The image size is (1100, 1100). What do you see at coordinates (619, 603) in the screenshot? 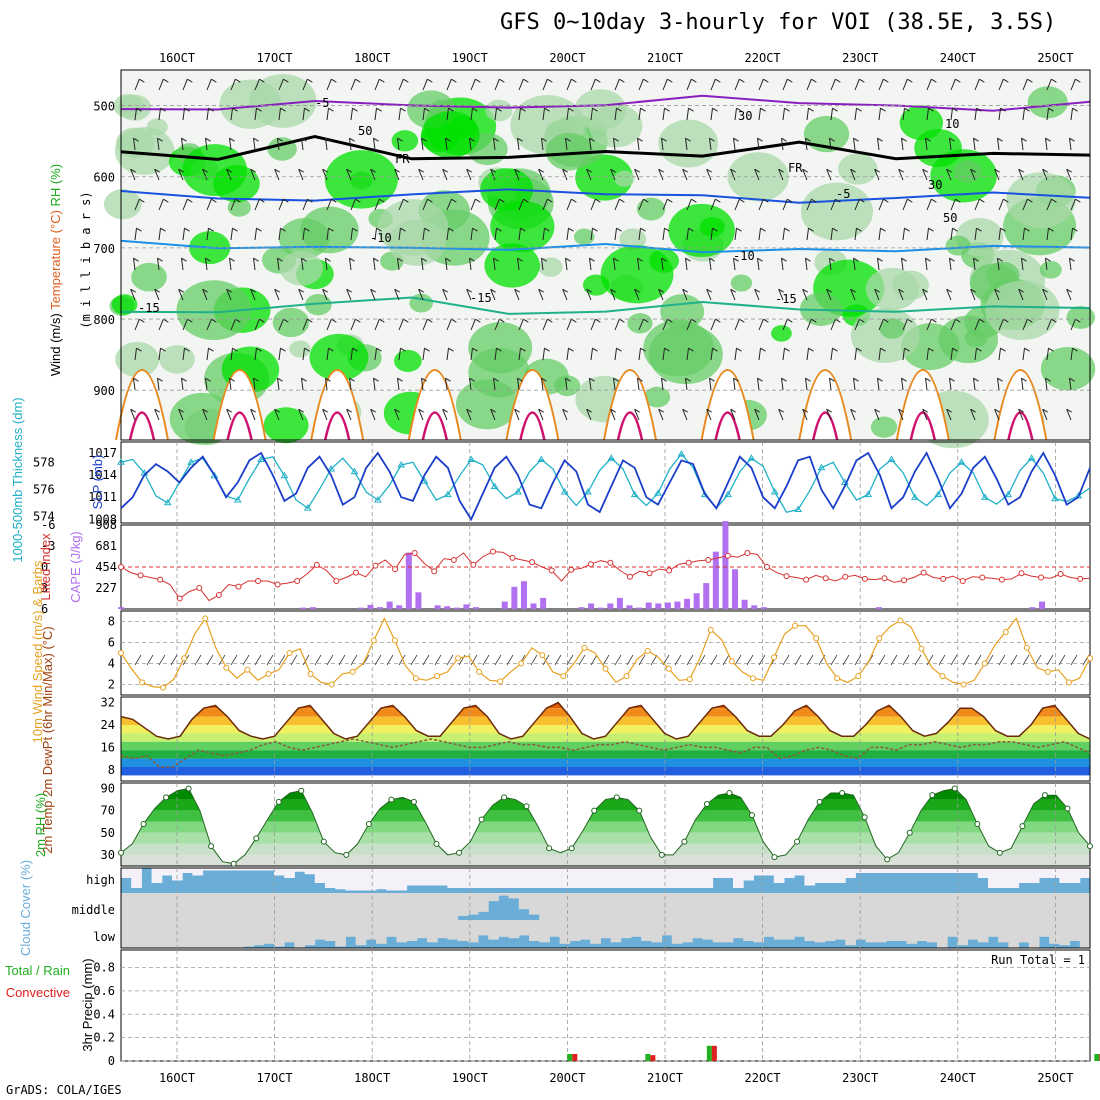
I see `cape-bar` at bounding box center [619, 603].